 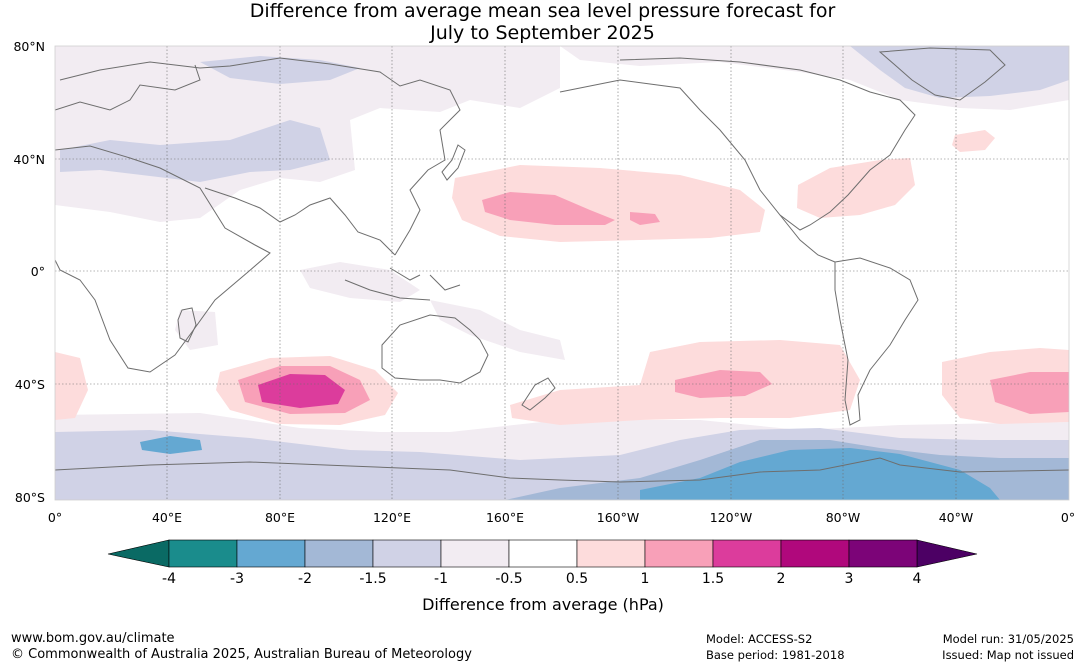 I want to click on coastline-australia, so click(x=435, y=349).